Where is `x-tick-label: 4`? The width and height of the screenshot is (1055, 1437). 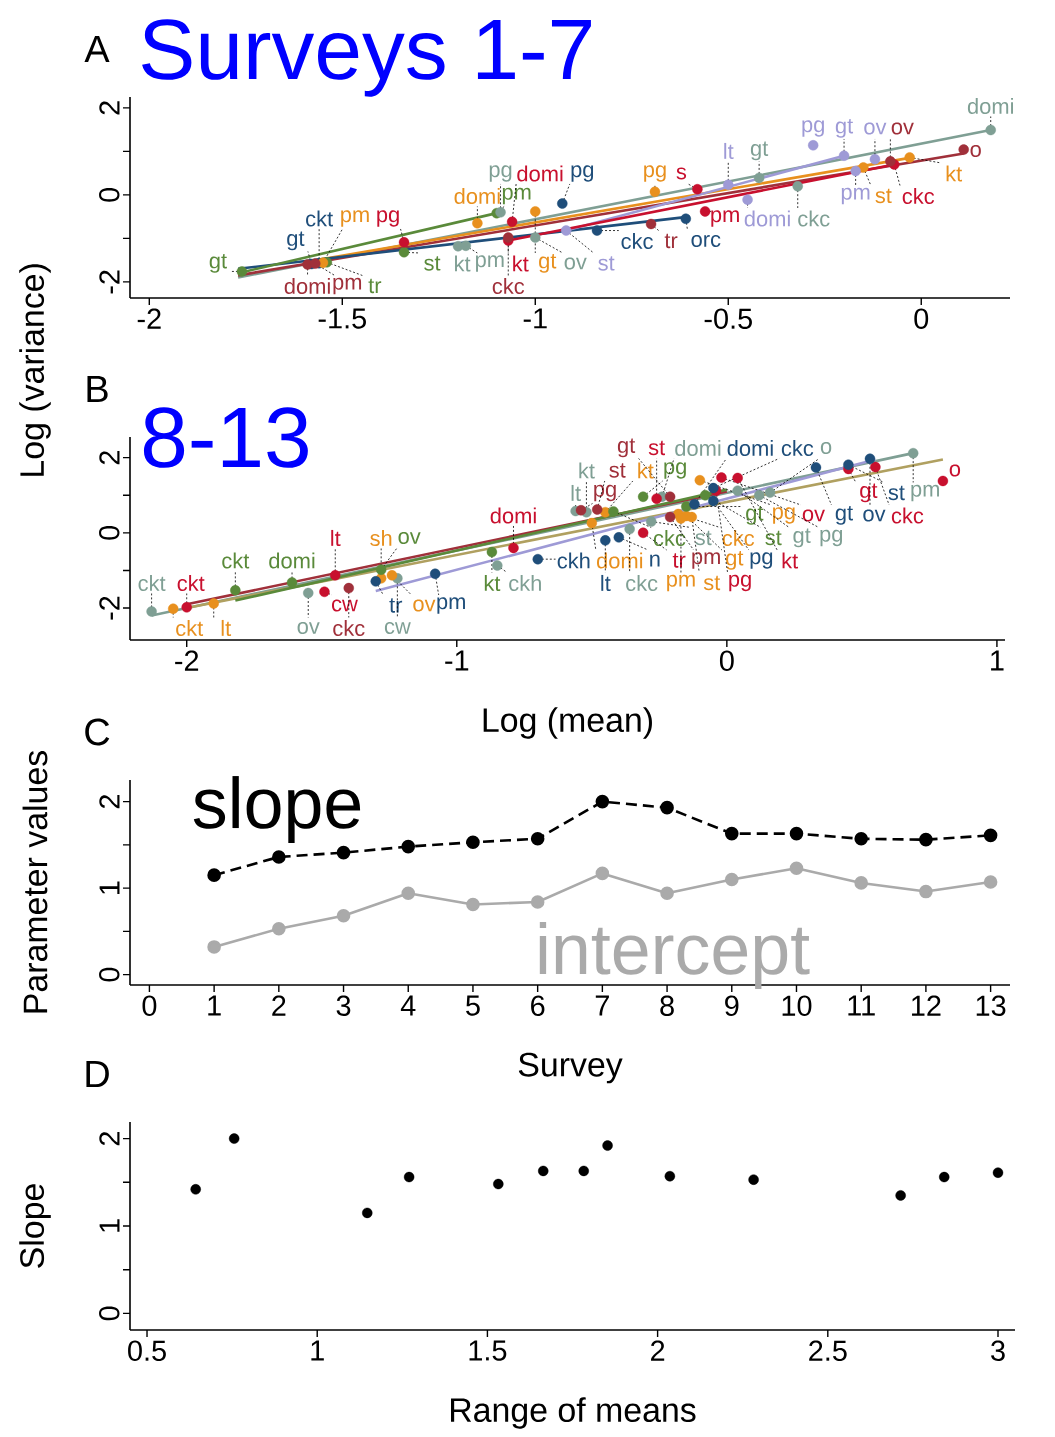
x-tick-label: 4 is located at coordinates (408, 1005).